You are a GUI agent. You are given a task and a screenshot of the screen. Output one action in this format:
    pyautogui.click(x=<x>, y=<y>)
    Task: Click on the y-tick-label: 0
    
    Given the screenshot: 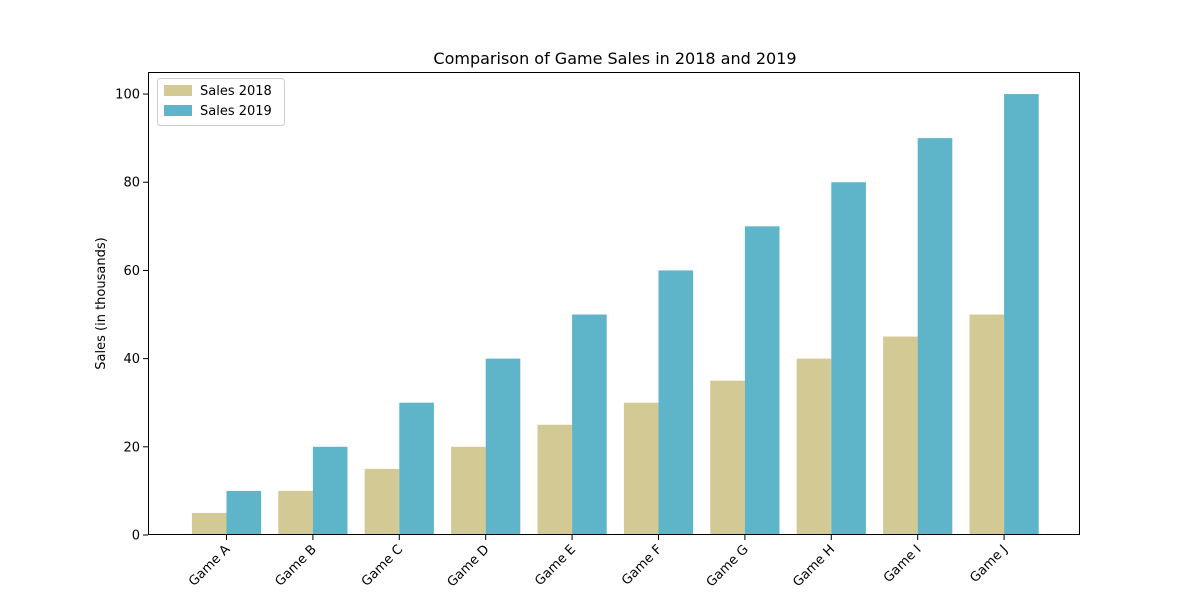 What is the action you would take?
    pyautogui.click(x=136, y=536)
    